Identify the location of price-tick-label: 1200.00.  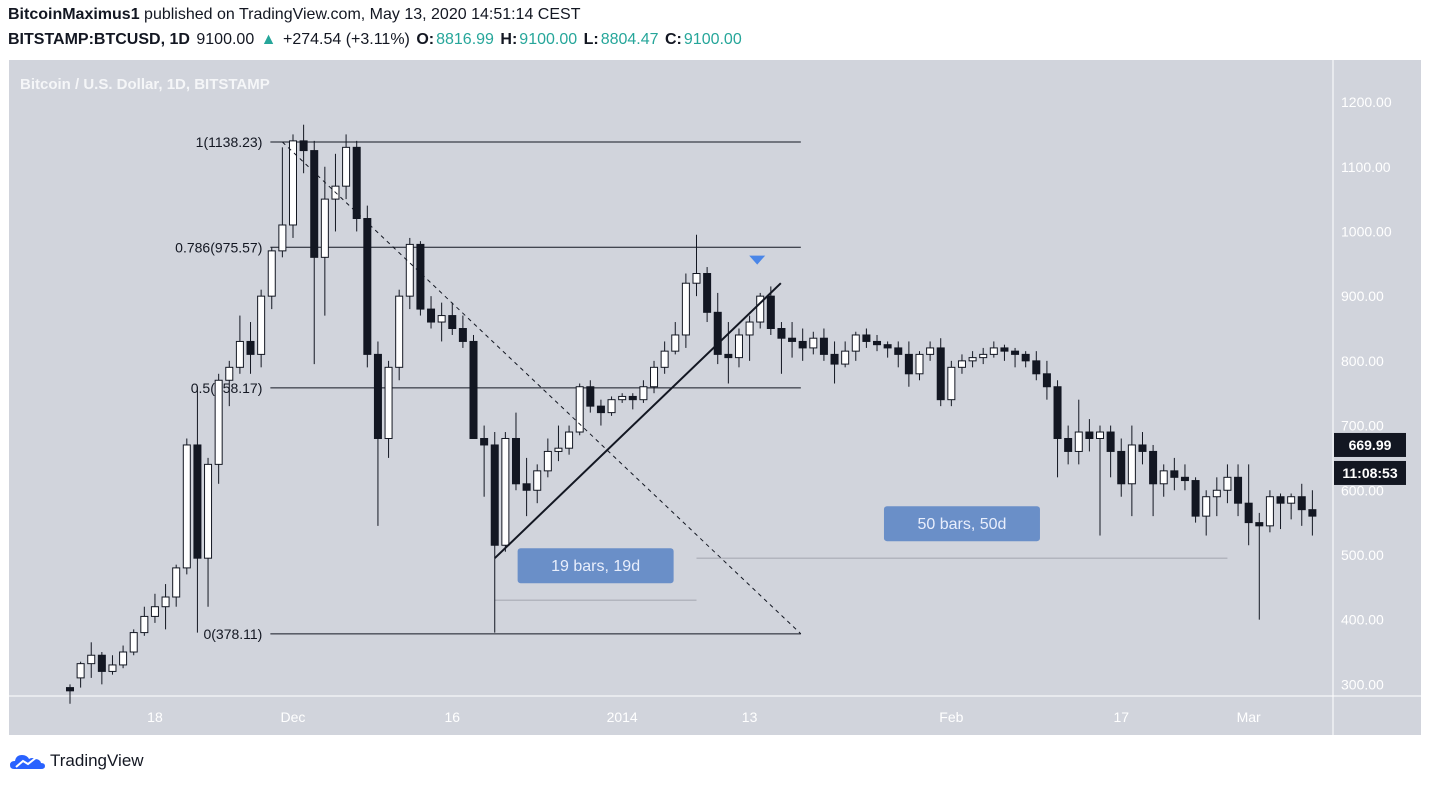
(1366, 102).